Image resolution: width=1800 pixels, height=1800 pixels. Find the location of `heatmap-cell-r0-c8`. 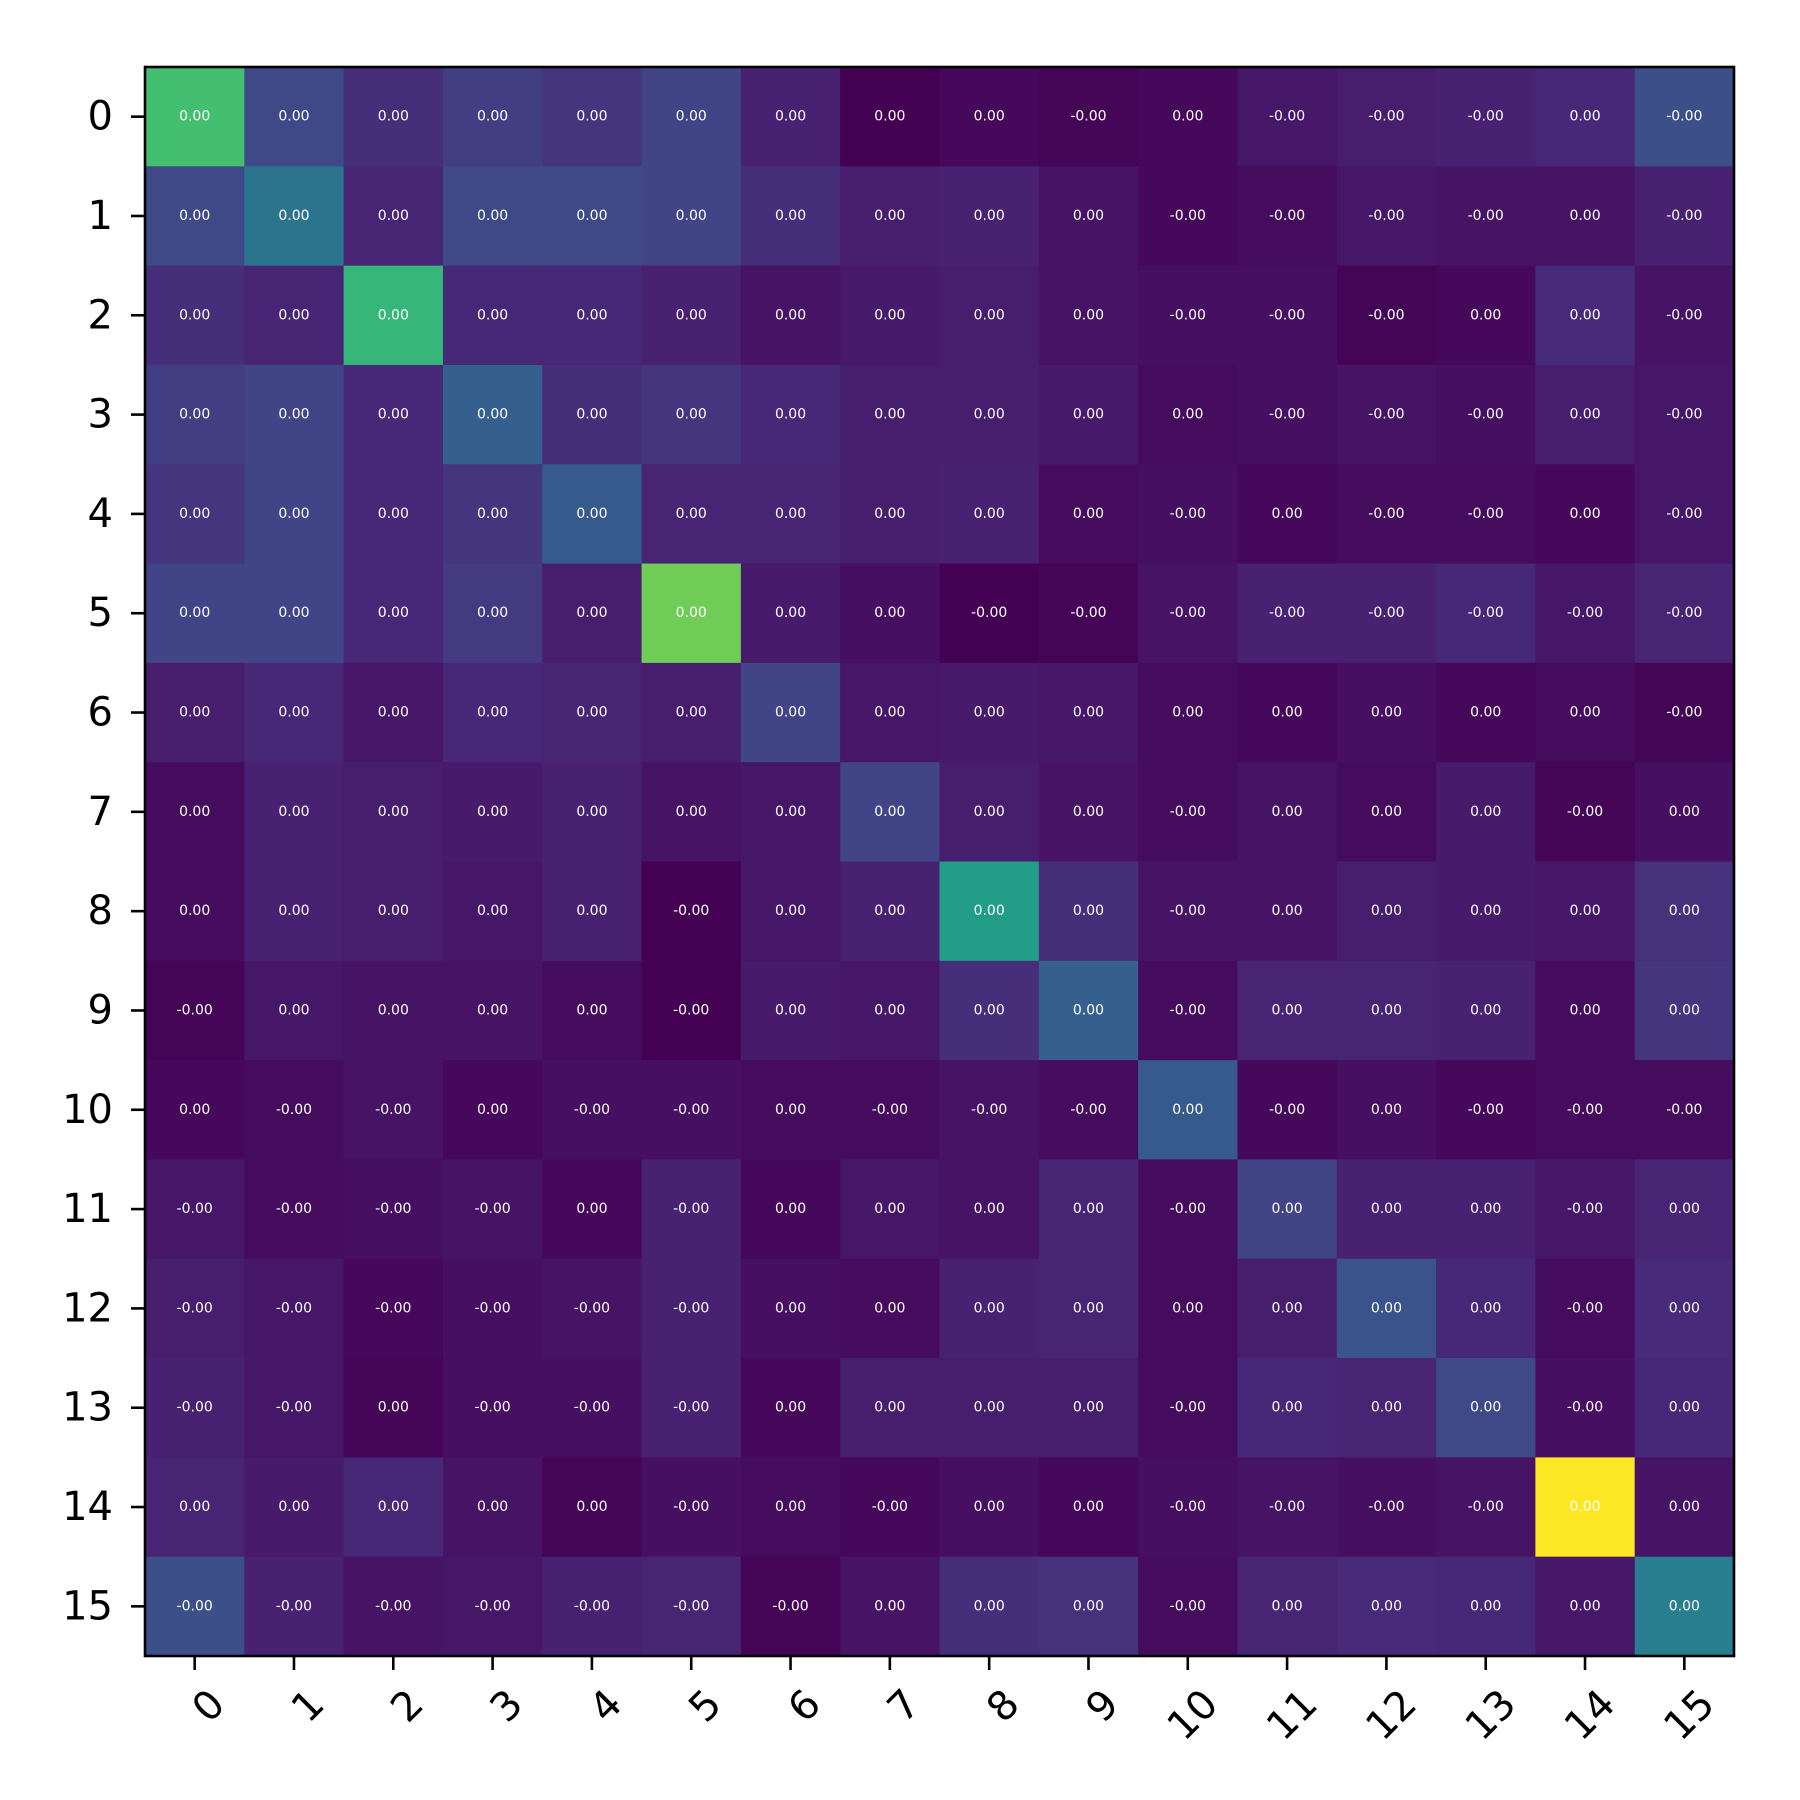

heatmap-cell-r0-c8 is located at coordinates (989, 117).